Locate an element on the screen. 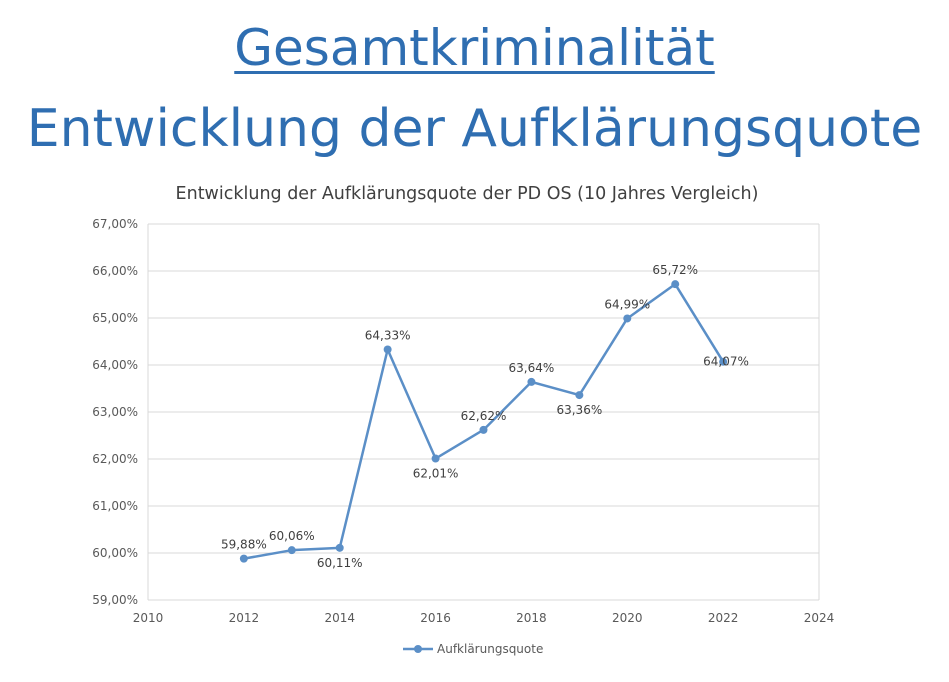 This screenshot has width=949, height=682. slide-title-text: Gesamtkriminalität is located at coordinates (474, 48).